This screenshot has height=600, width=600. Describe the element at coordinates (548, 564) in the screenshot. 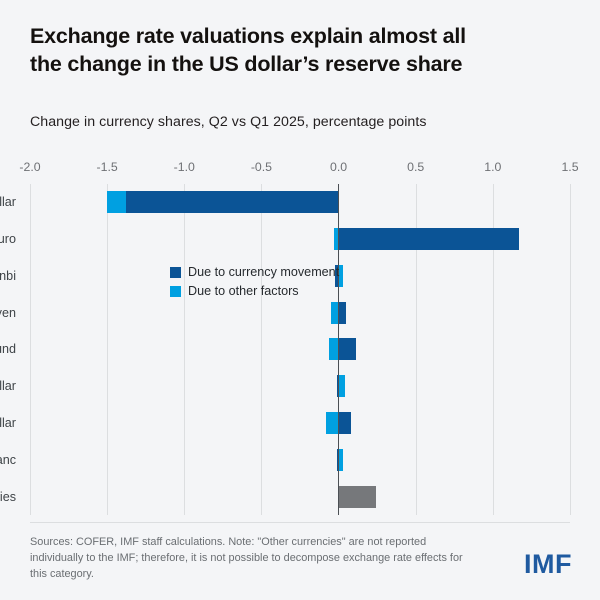

I see `imf-logo: IMF` at that location.